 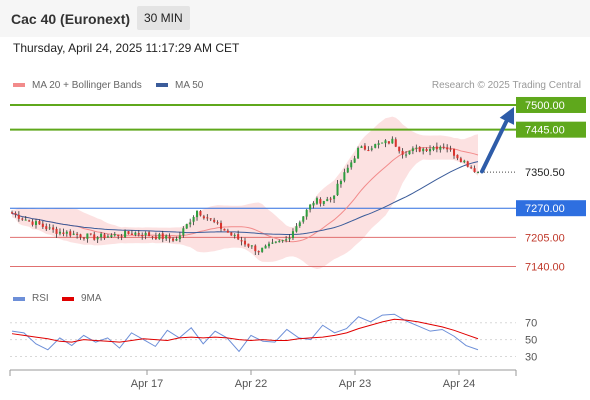 I want to click on rsi-legend-label: RSI, so click(x=40, y=298).